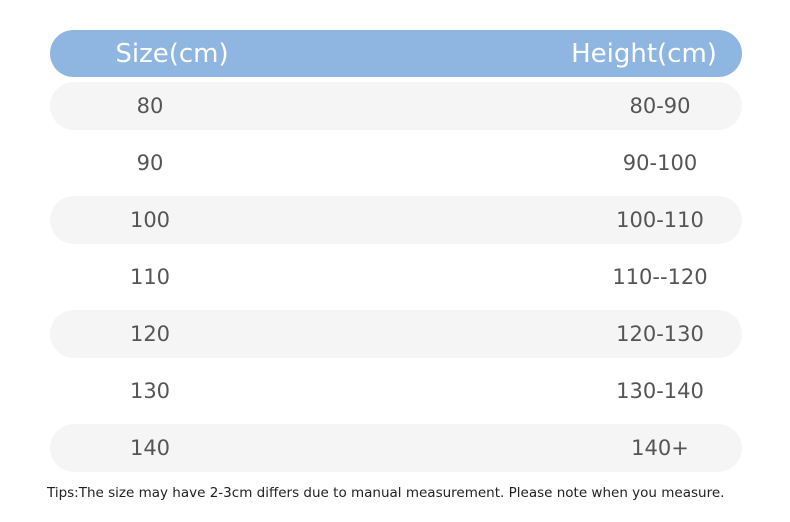 The image size is (790, 522). I want to click on height-cell: 120-130, so click(660, 334).